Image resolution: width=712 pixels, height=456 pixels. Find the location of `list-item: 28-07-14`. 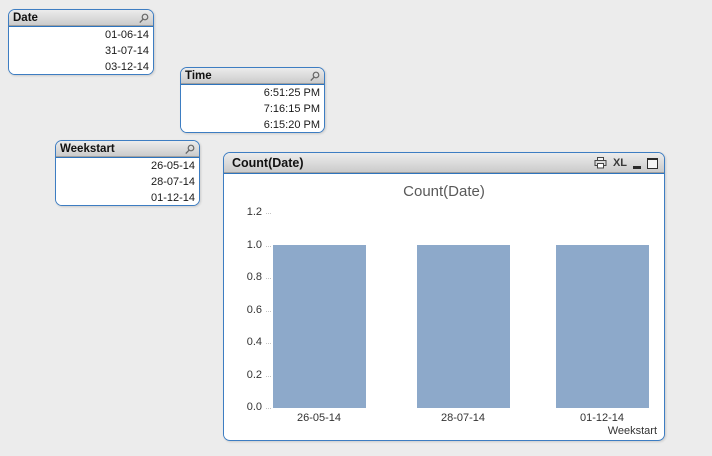

list-item: 28-07-14 is located at coordinates (127, 182).